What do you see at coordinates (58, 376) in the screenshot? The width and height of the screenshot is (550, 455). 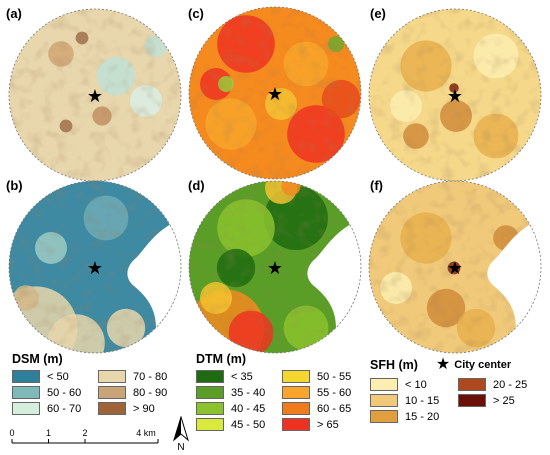 I see `legend-label: < 50` at bounding box center [58, 376].